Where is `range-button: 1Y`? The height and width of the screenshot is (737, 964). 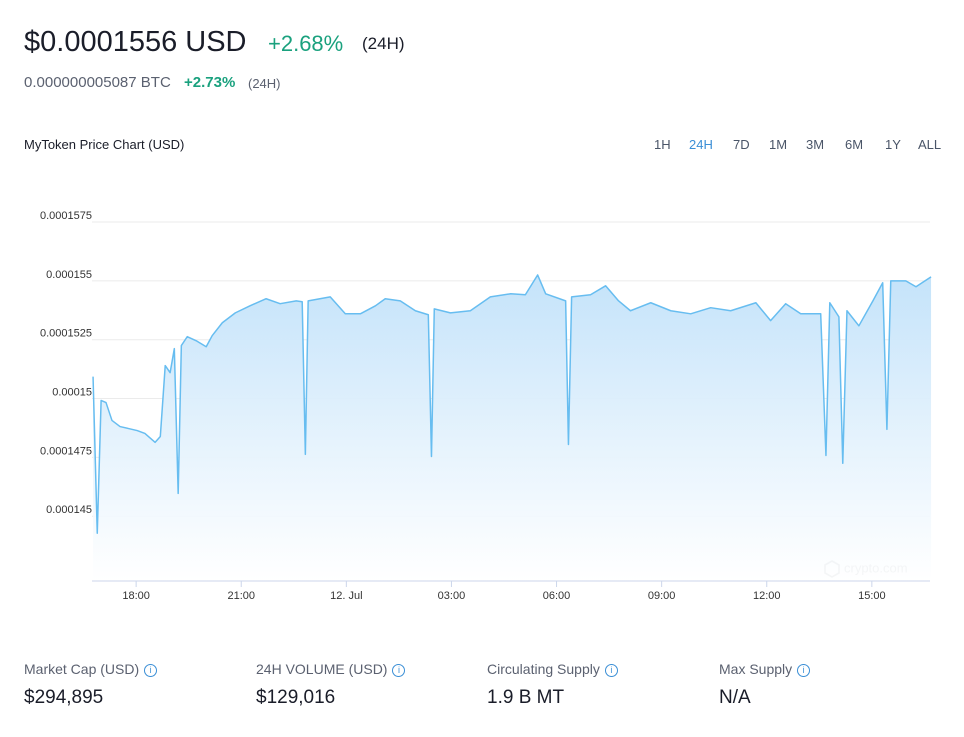
range-button: 1Y is located at coordinates (893, 144).